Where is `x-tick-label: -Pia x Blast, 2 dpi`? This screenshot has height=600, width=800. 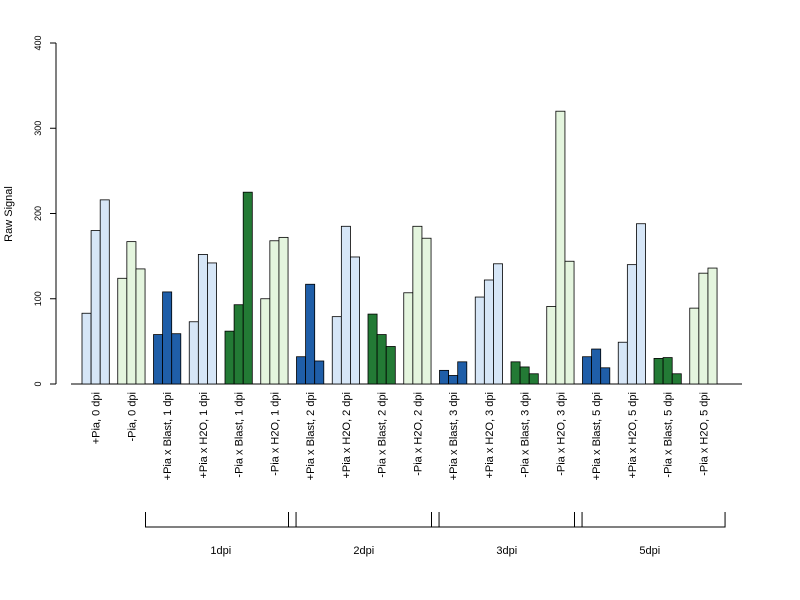
x-tick-label: -Pia x Blast, 2 dpi is located at coordinates (383, 435).